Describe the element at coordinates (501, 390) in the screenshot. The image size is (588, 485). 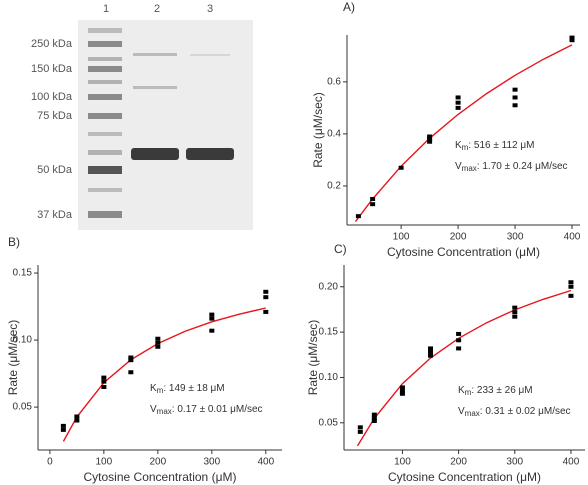
I see `annotation-text: : 233 ± 26 μM` at that location.